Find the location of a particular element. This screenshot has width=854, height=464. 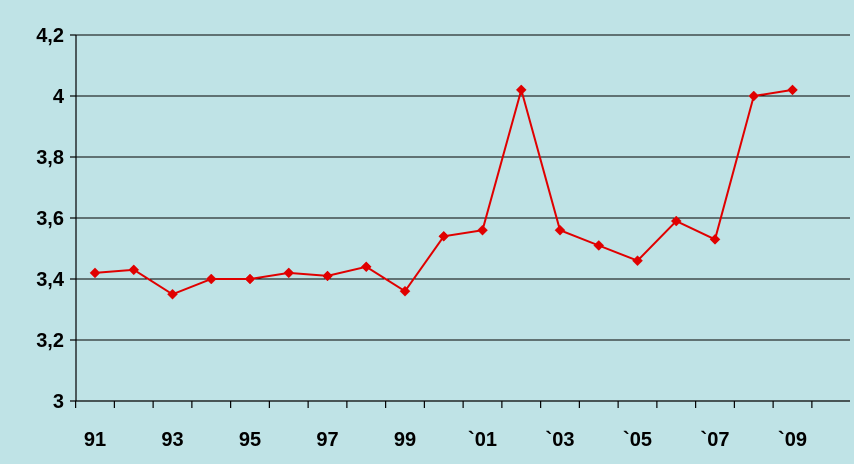

x-tick-label: 93 is located at coordinates (172, 440).